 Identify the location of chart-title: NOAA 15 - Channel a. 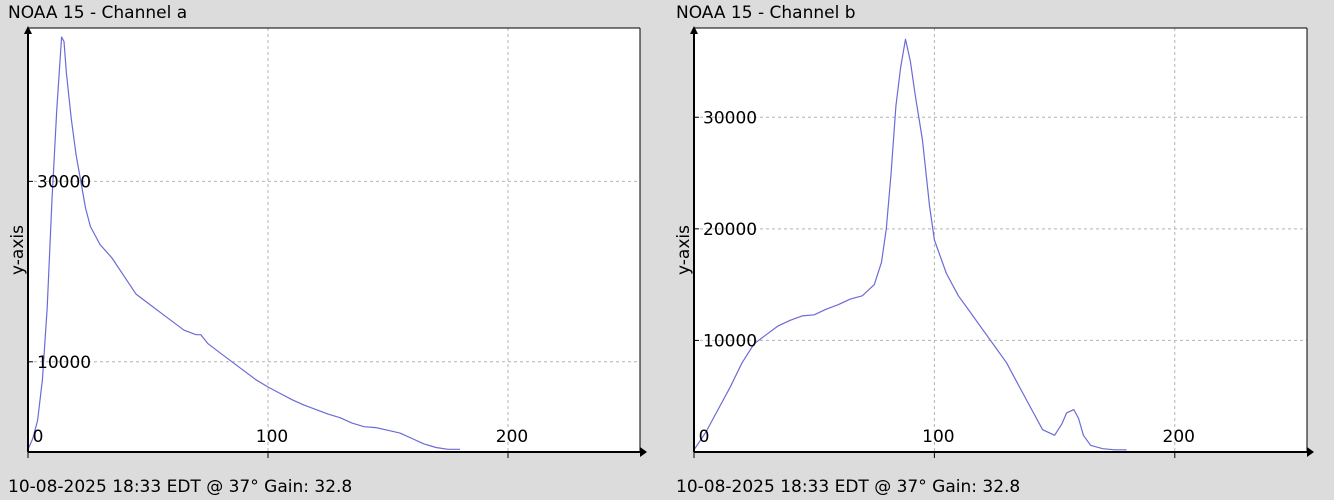
(98, 13).